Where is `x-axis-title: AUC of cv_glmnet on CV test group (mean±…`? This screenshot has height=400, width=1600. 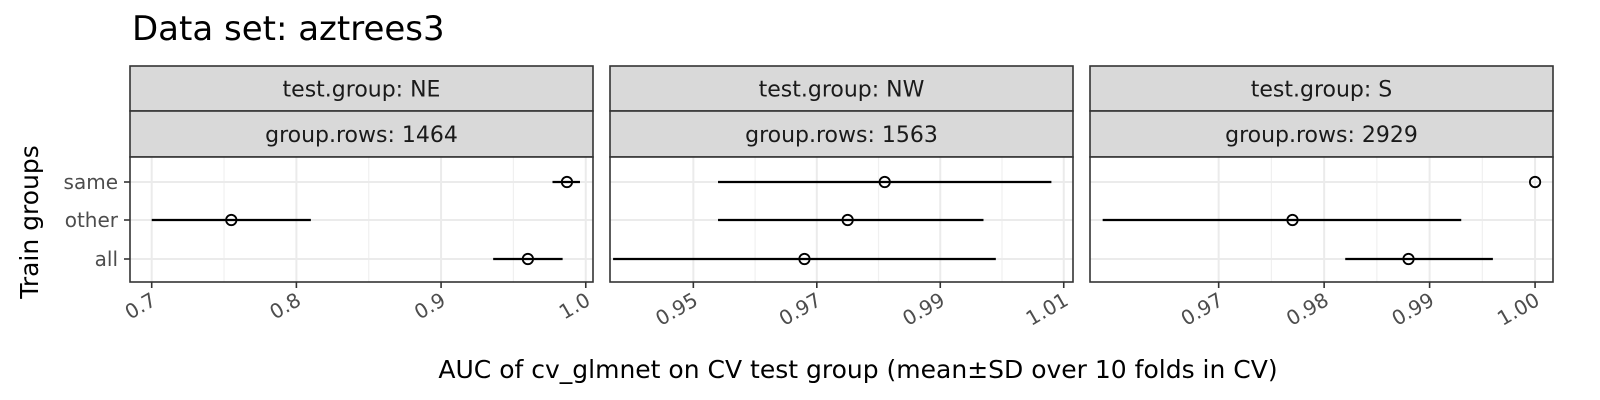
x-axis-title: AUC of cv_glmnet on CV test group (mean±… is located at coordinates (857, 369).